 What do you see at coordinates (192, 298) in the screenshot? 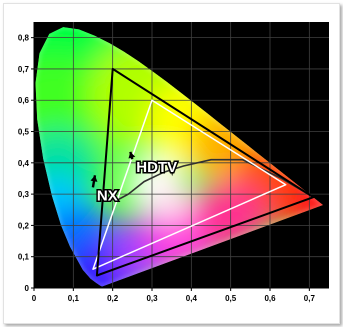
I see `x-tick-label: 0,4` at bounding box center [192, 298].